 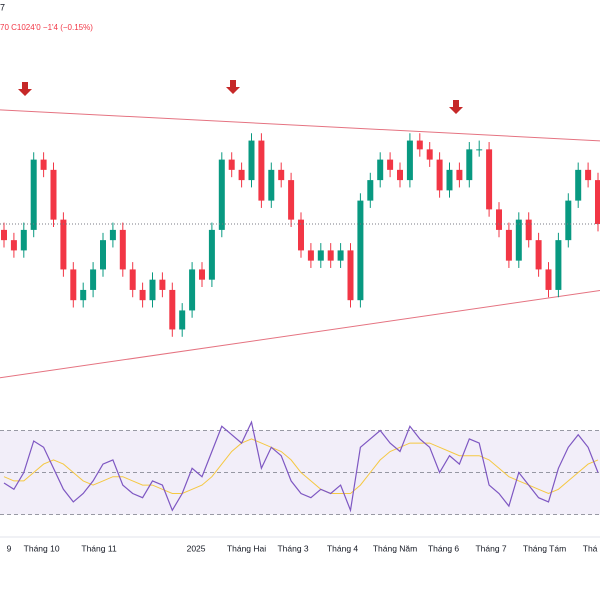 What do you see at coordinates (240, 97) in the screenshot?
I see `signal-arrows` at bounding box center [240, 97].